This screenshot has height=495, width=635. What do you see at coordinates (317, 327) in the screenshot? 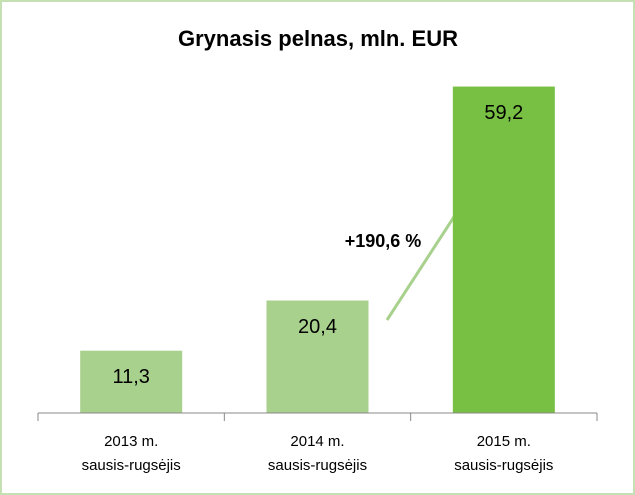
I see `value-label: 20,4` at bounding box center [317, 327].